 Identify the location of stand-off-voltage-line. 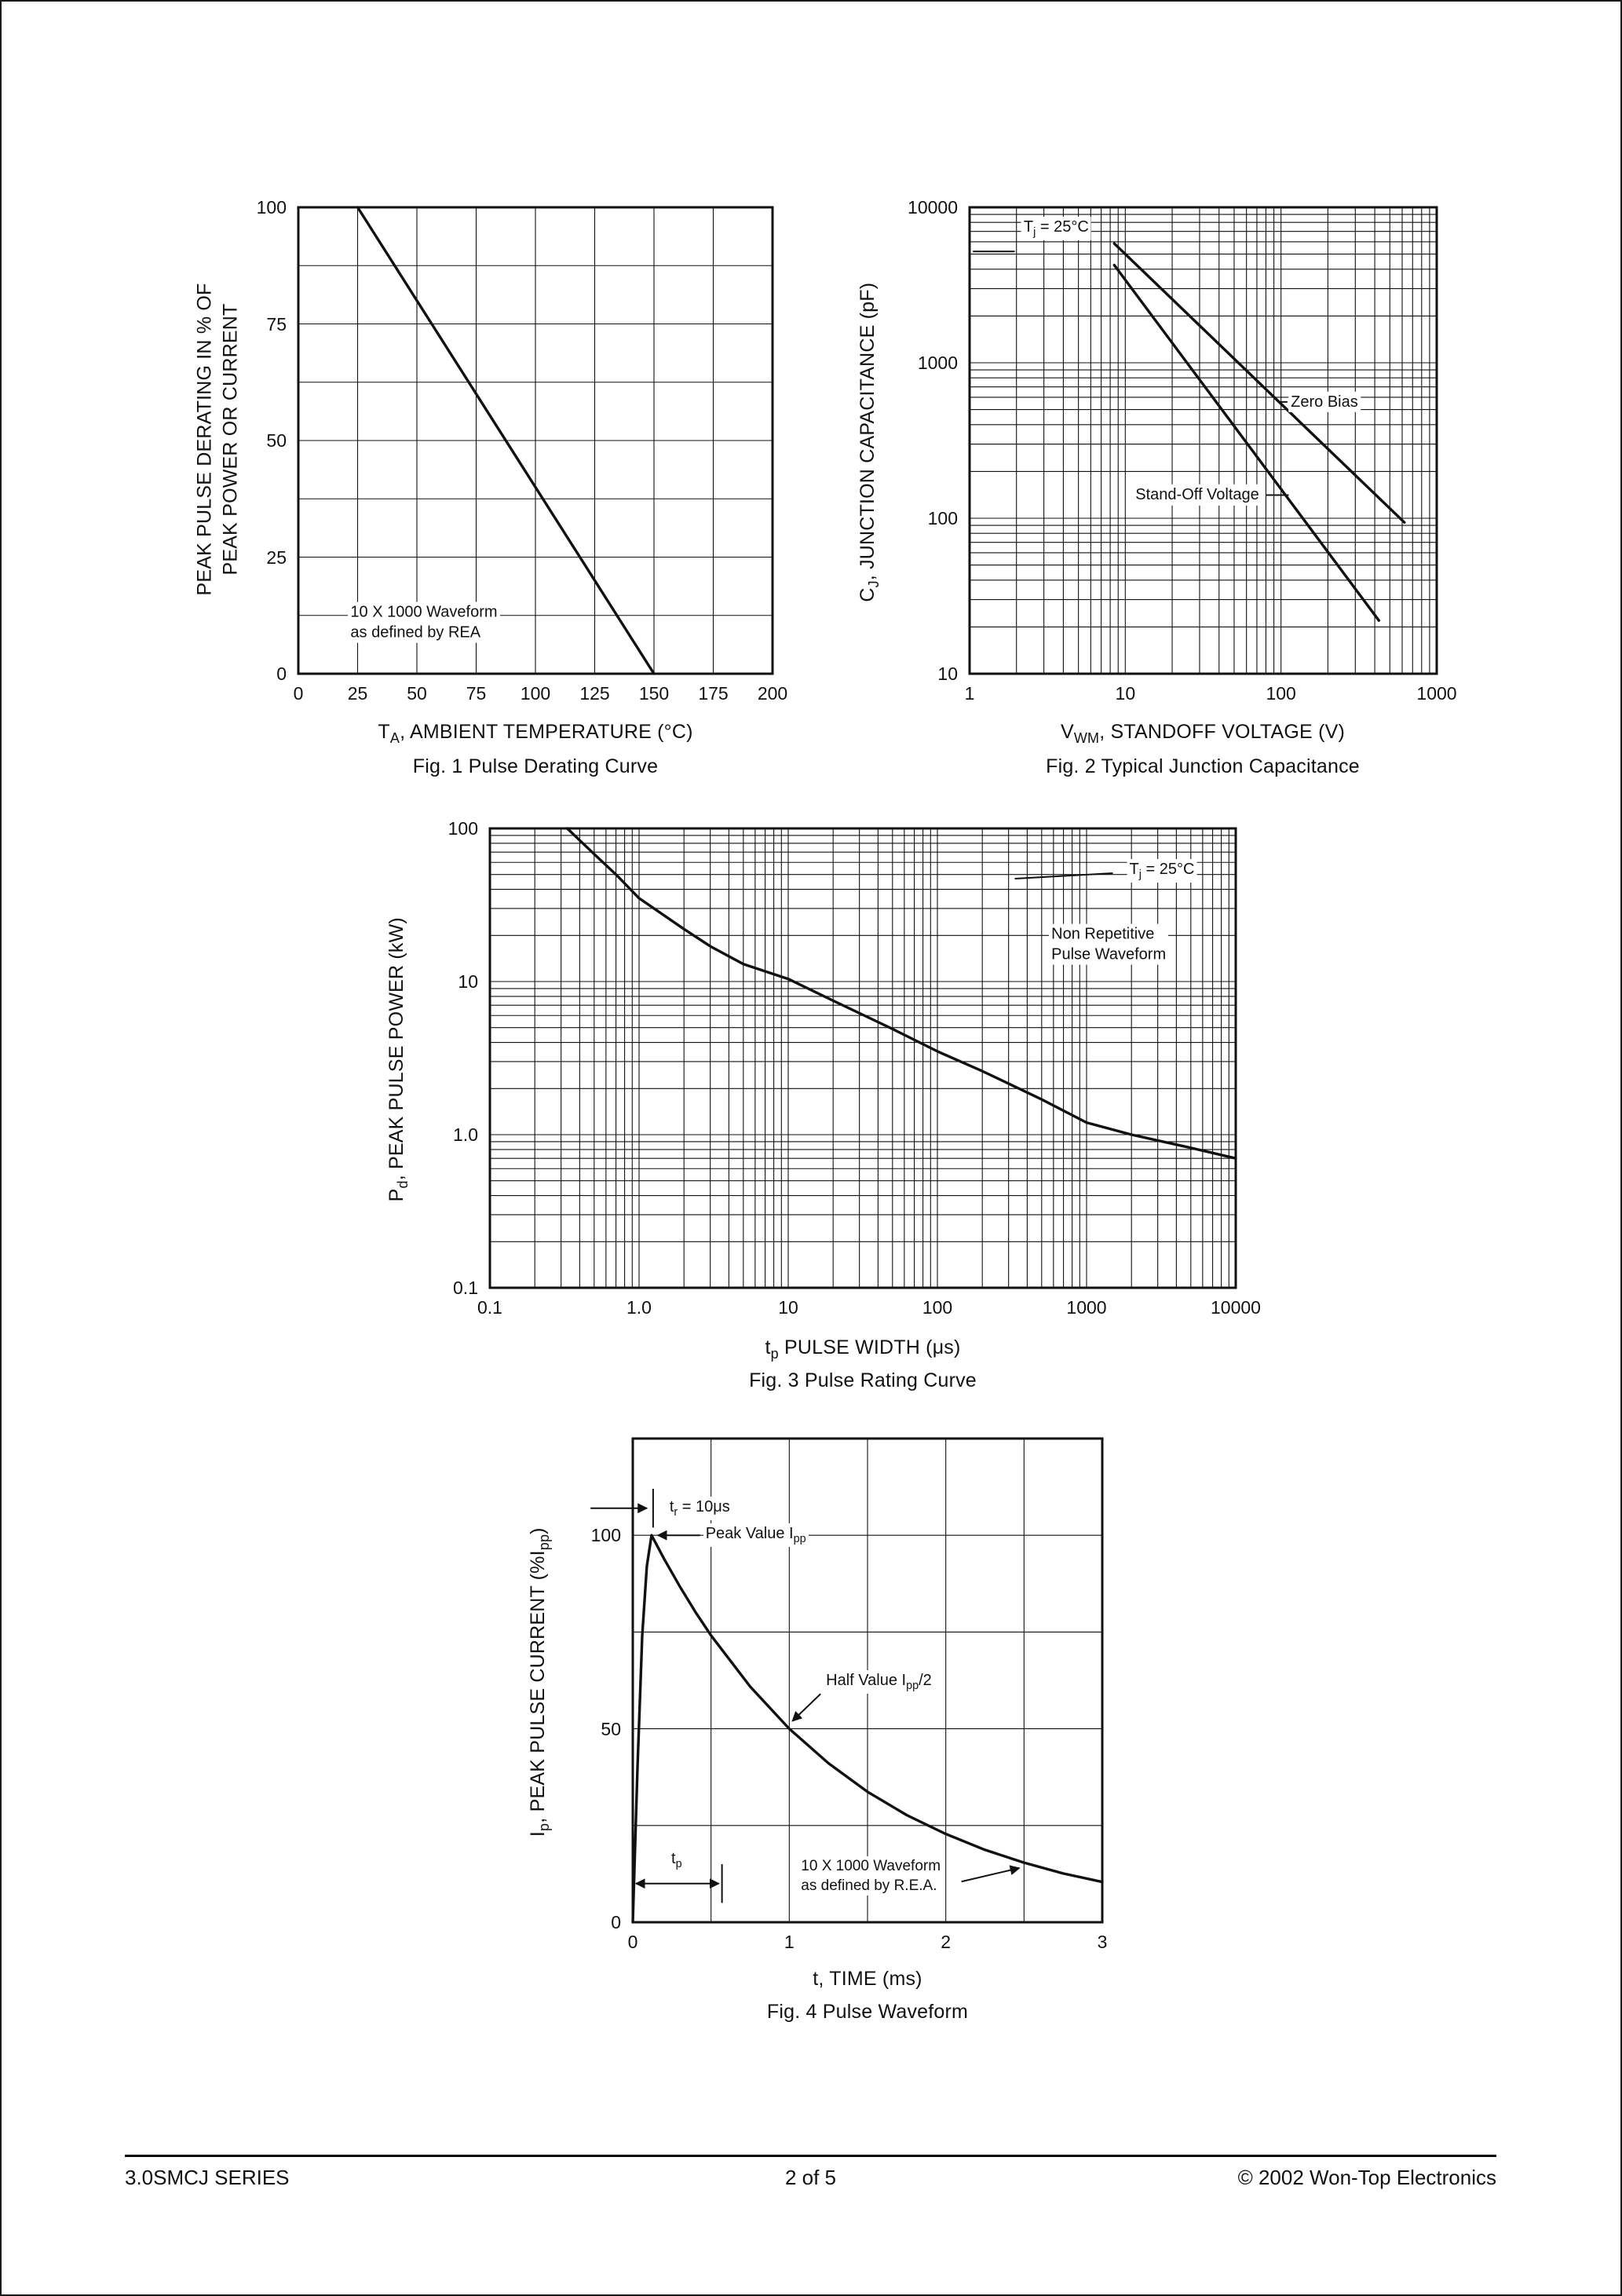
(1246, 443).